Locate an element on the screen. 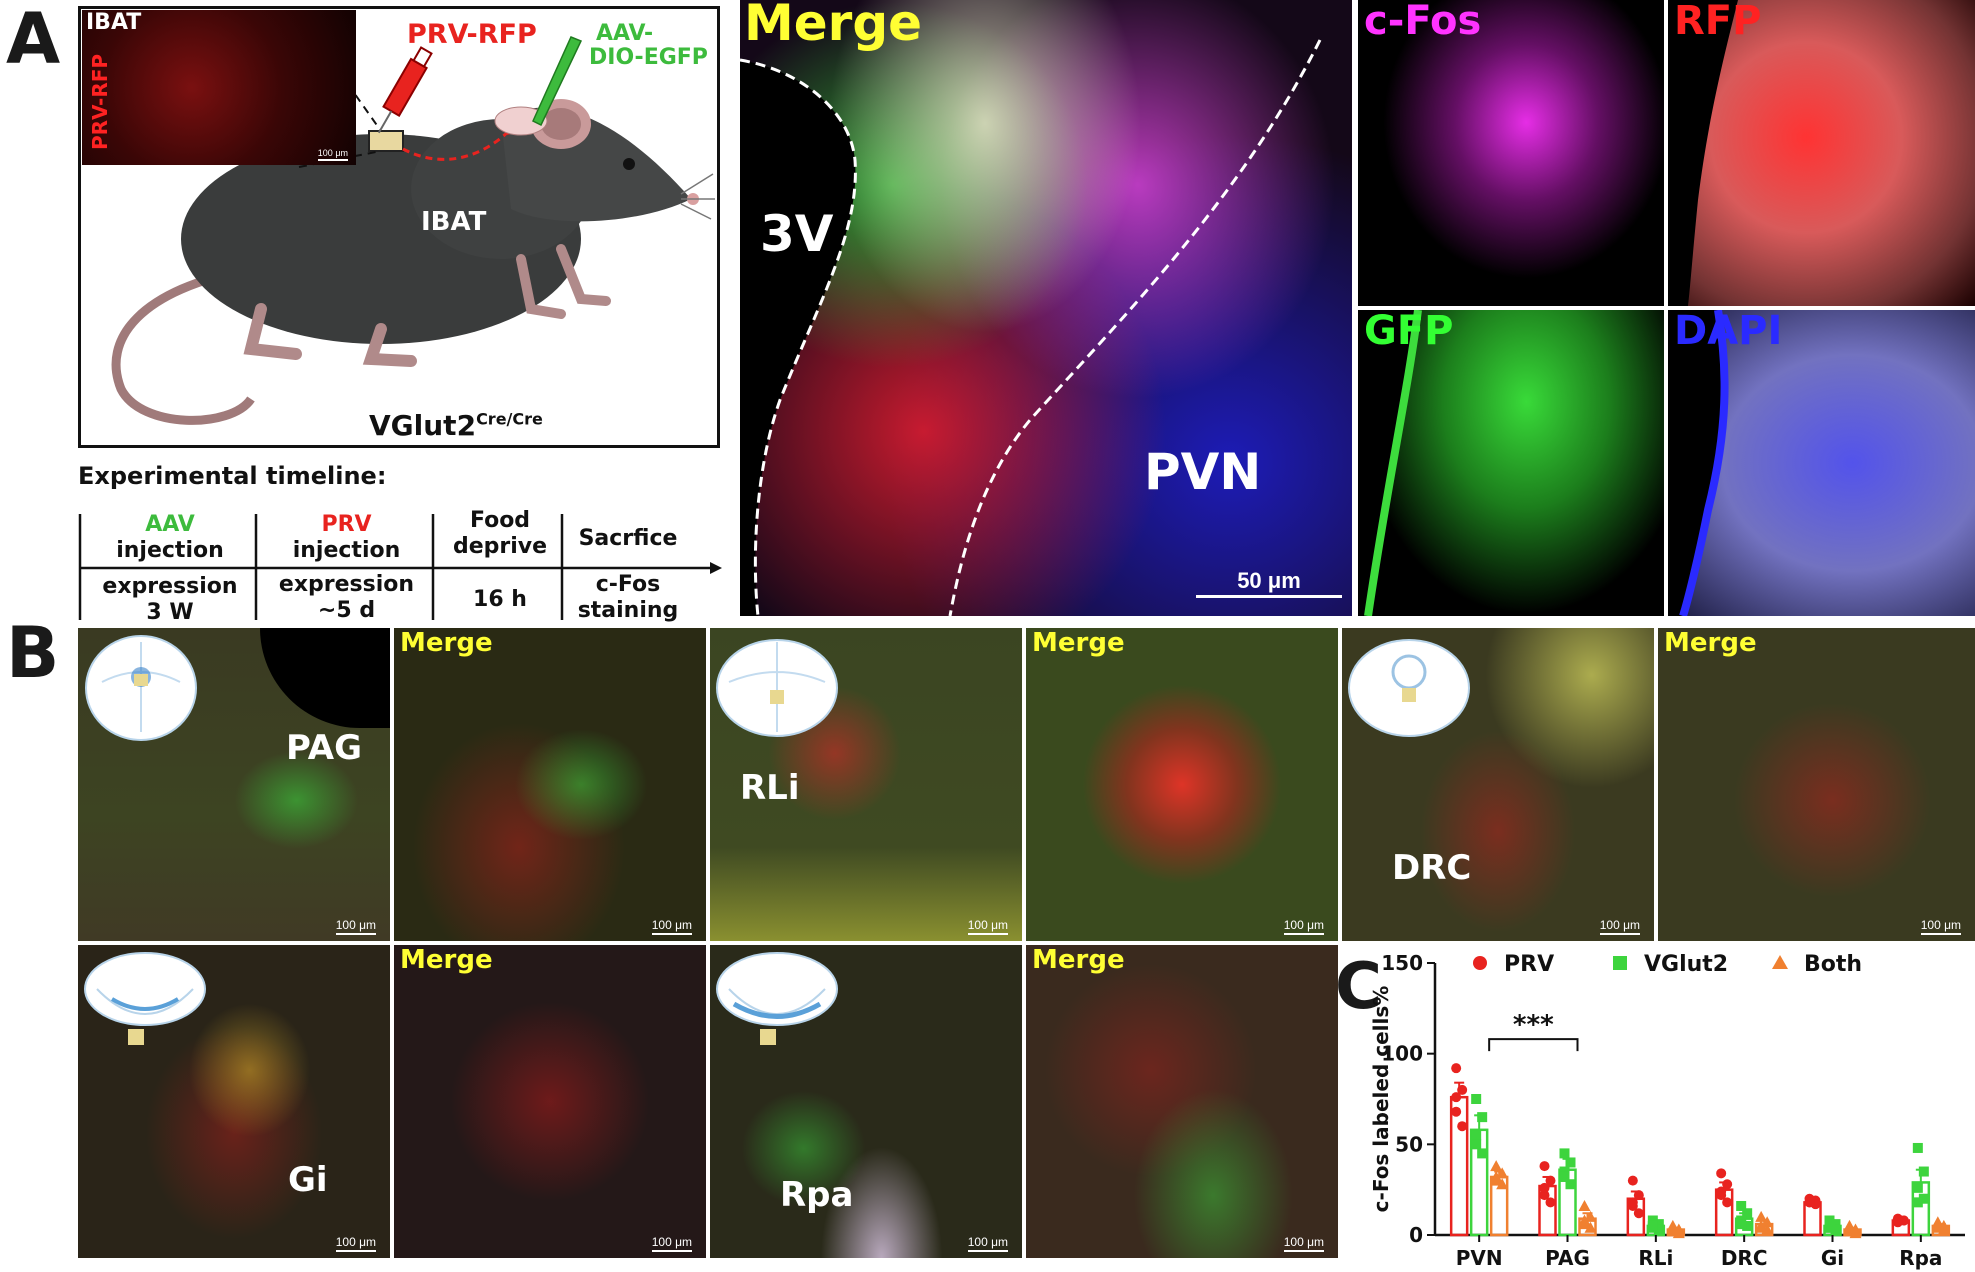 This screenshot has height=1272, width=1975. timeline-axis is located at coordinates (400, 567).